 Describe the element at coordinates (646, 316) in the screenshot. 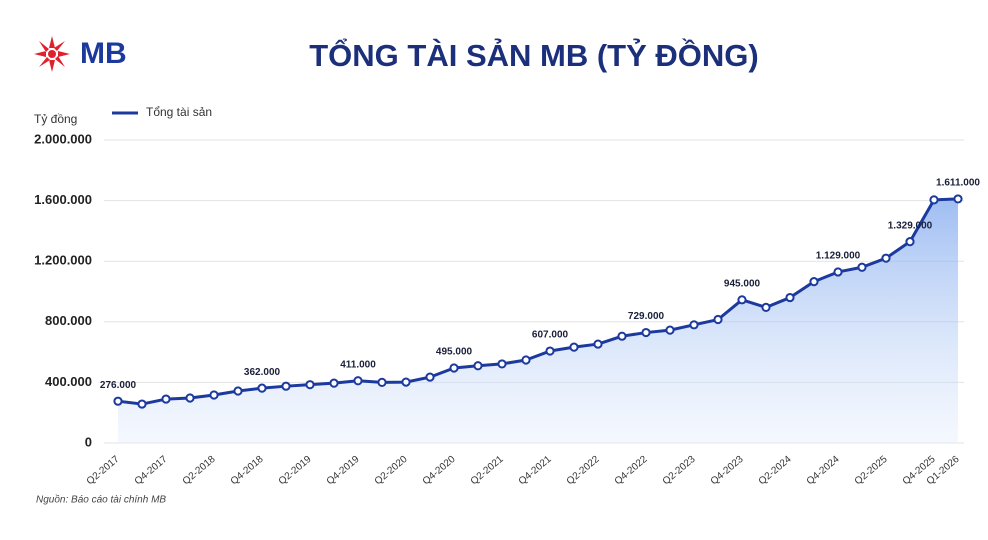

I see `data-label: 729.000` at that location.